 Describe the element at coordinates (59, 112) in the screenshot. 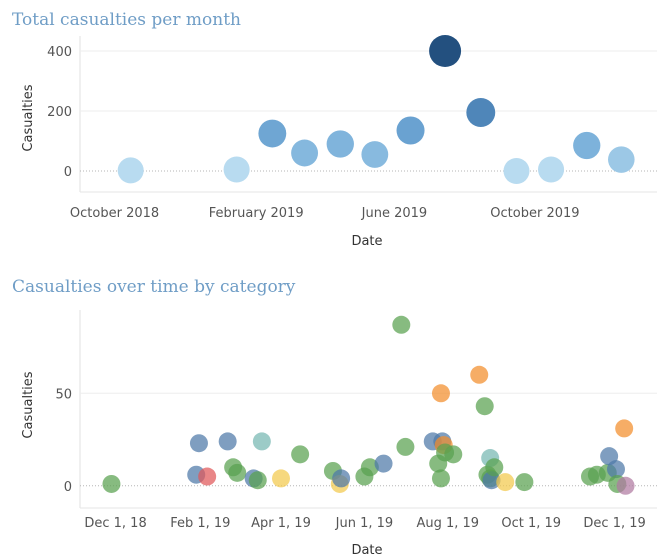

I see `y-tick-label: 200` at that location.